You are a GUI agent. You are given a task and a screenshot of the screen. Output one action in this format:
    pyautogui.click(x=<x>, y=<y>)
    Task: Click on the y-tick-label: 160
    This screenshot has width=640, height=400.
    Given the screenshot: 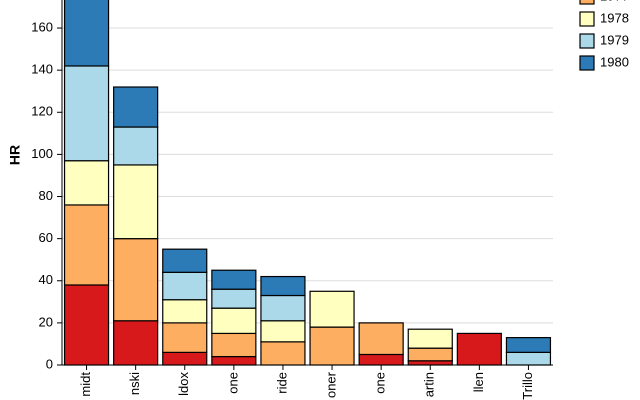 What is the action you would take?
    pyautogui.click(x=42, y=26)
    